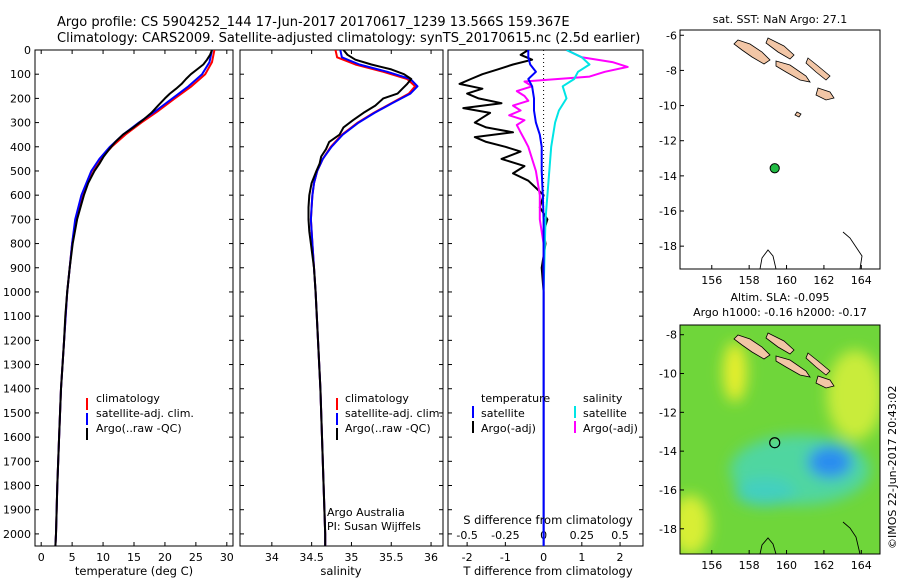 This screenshot has width=900, height=580. Describe the element at coordinates (20, 268) in the screenshot. I see `depth-tick-label: 900` at that location.